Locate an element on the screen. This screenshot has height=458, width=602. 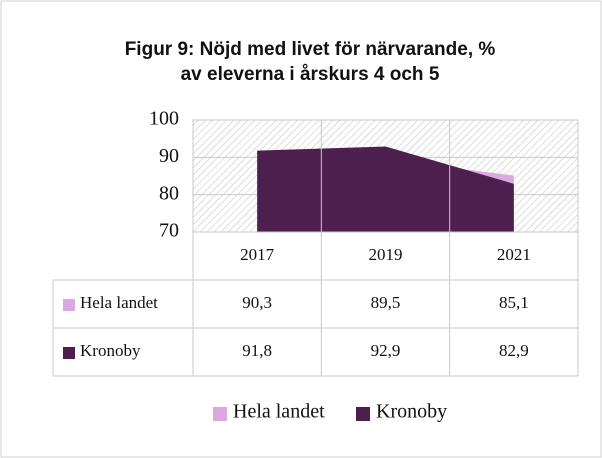
x-tick-label: 2021 is located at coordinates (514, 254).